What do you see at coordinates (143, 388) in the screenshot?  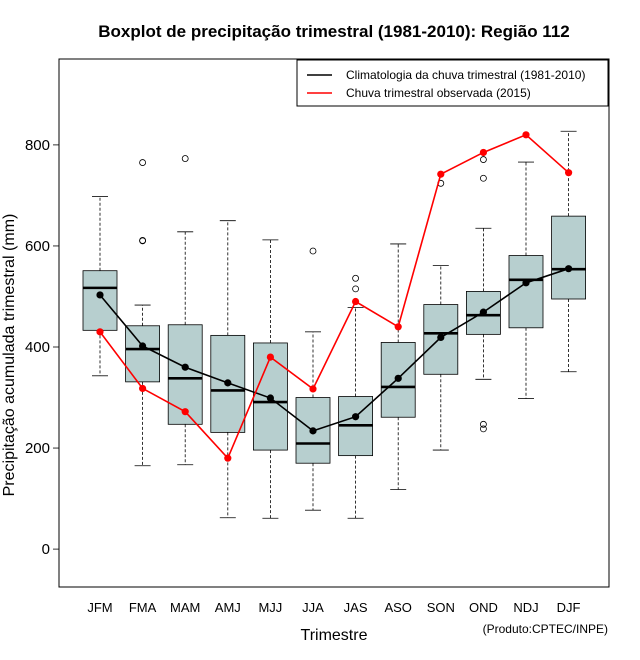 I see `series-point-observed-fma` at bounding box center [143, 388].